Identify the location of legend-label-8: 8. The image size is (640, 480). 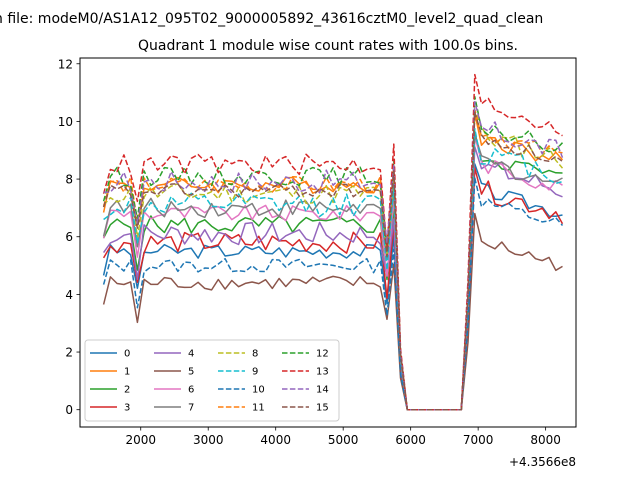
(255, 354).